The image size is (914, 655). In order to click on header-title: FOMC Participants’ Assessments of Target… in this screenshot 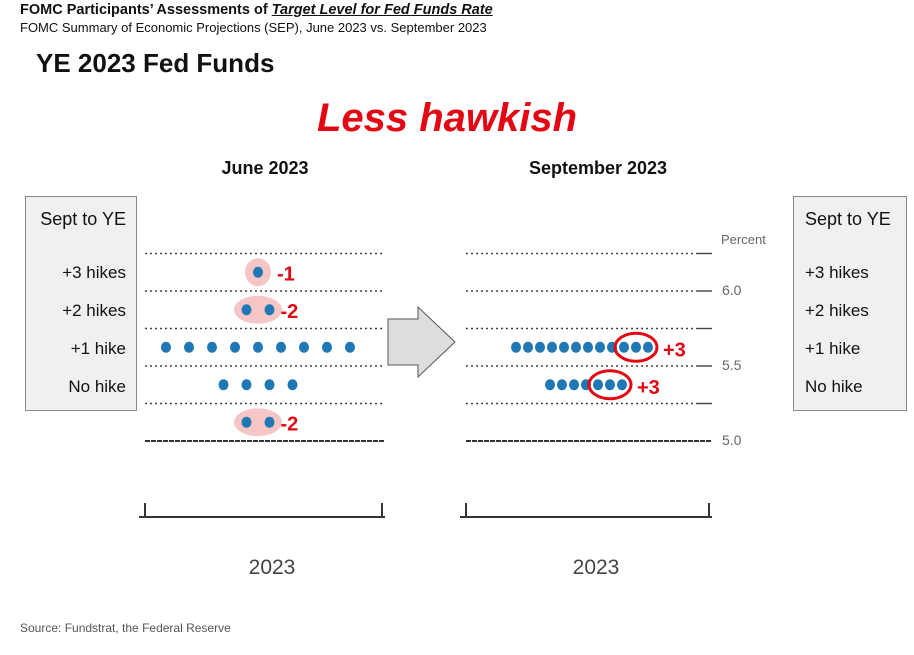, I will do `click(256, 10)`.